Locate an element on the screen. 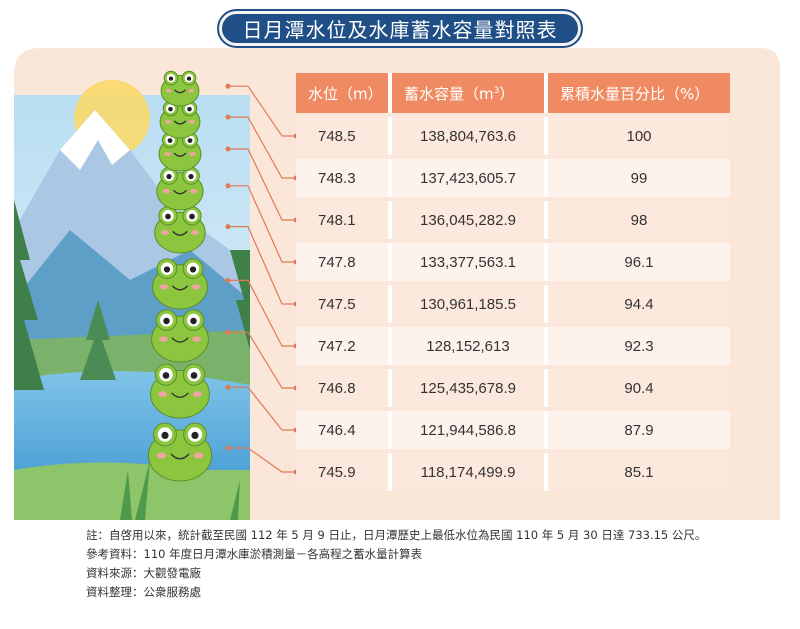  cell-percent: 92.3 is located at coordinates (637, 346).